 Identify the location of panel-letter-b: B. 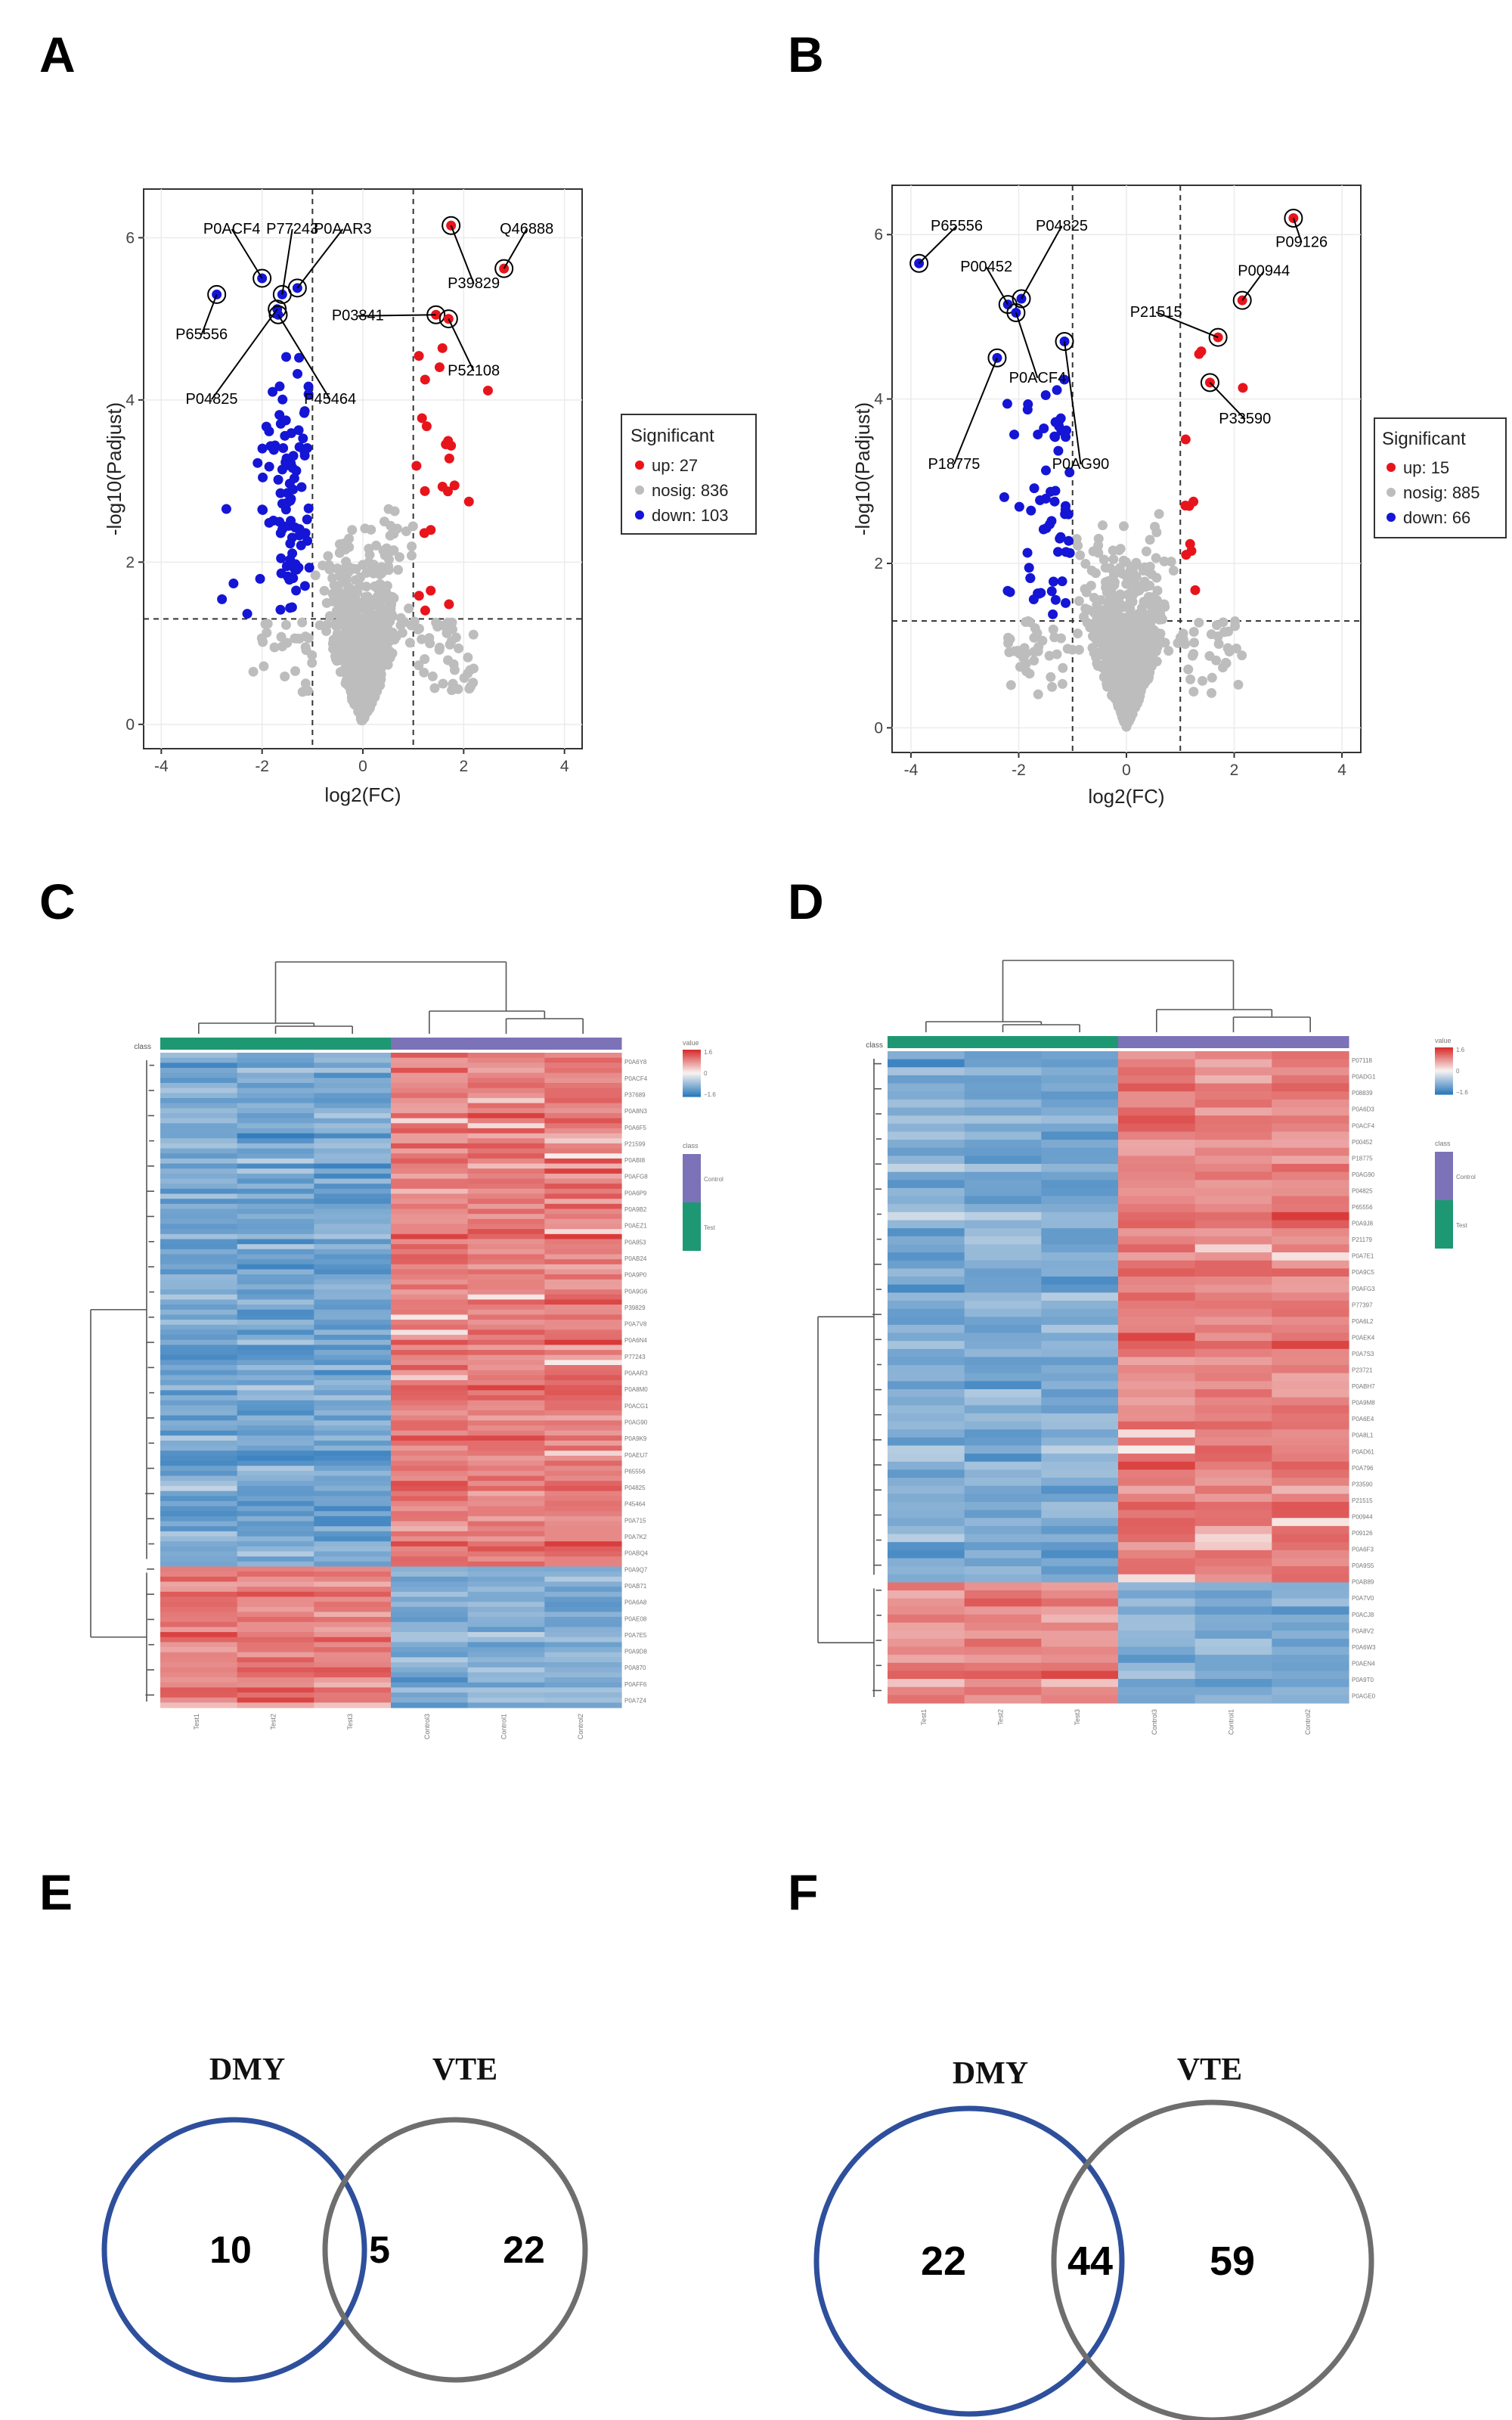
(806, 54).